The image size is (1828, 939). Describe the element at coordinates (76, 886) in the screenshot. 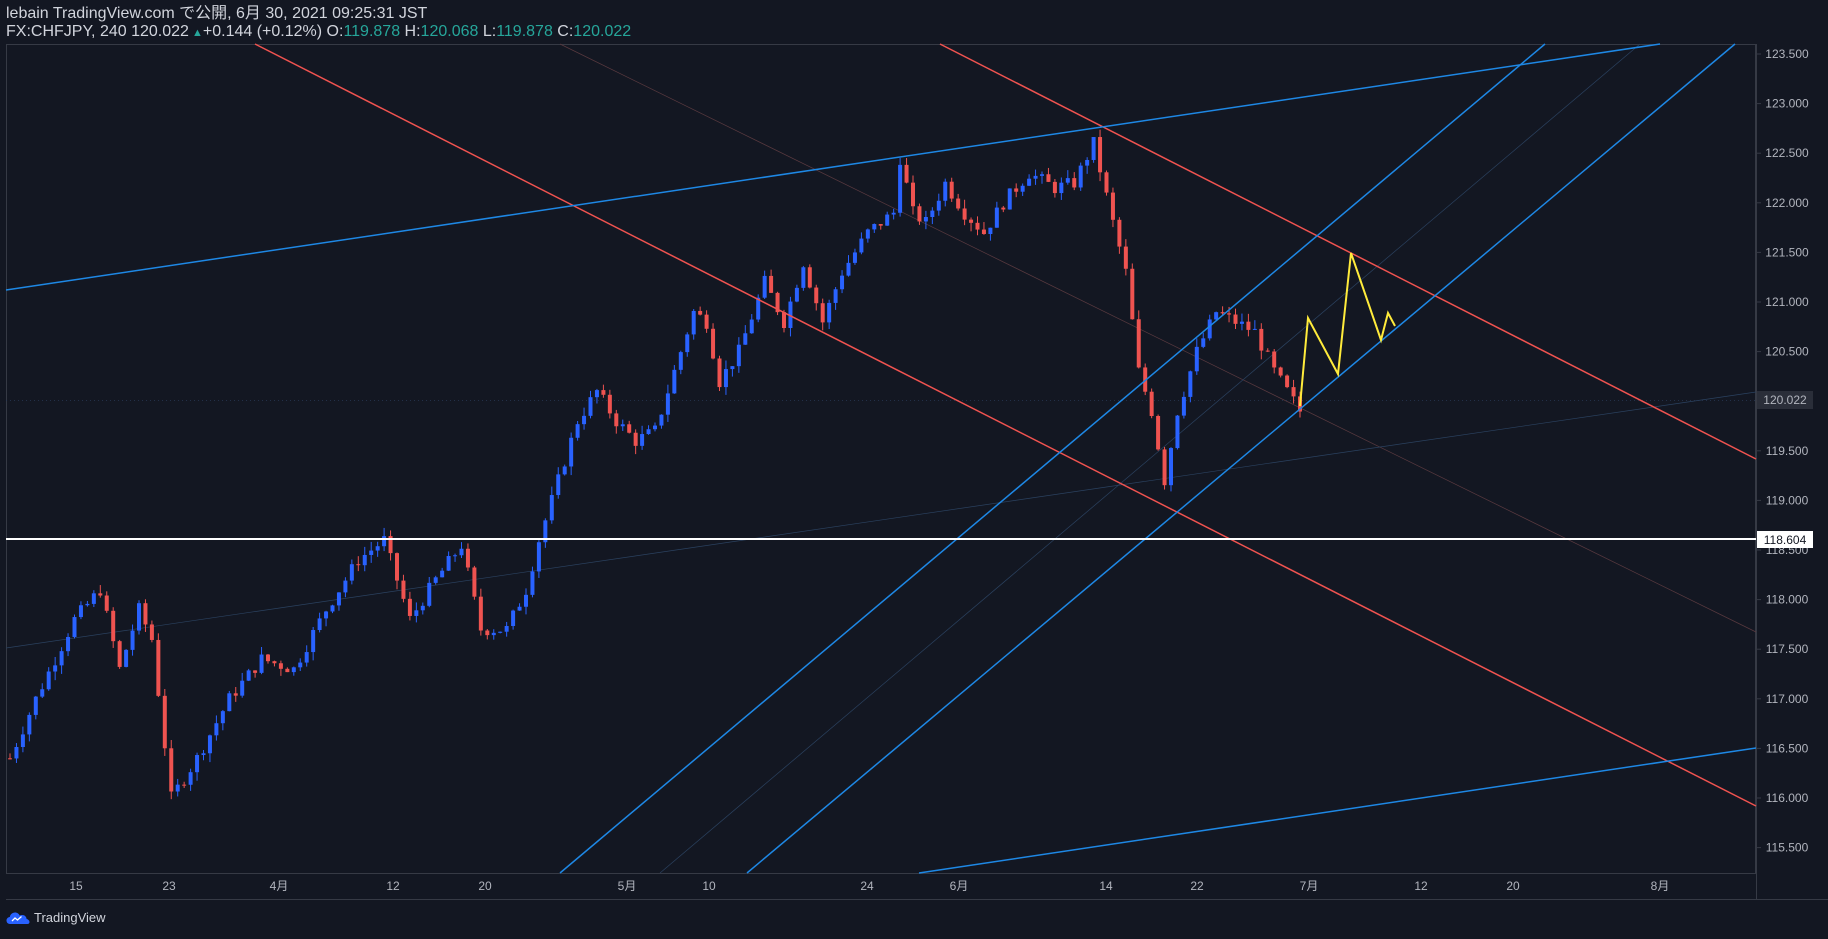

I see `time-tick-label: 15` at that location.